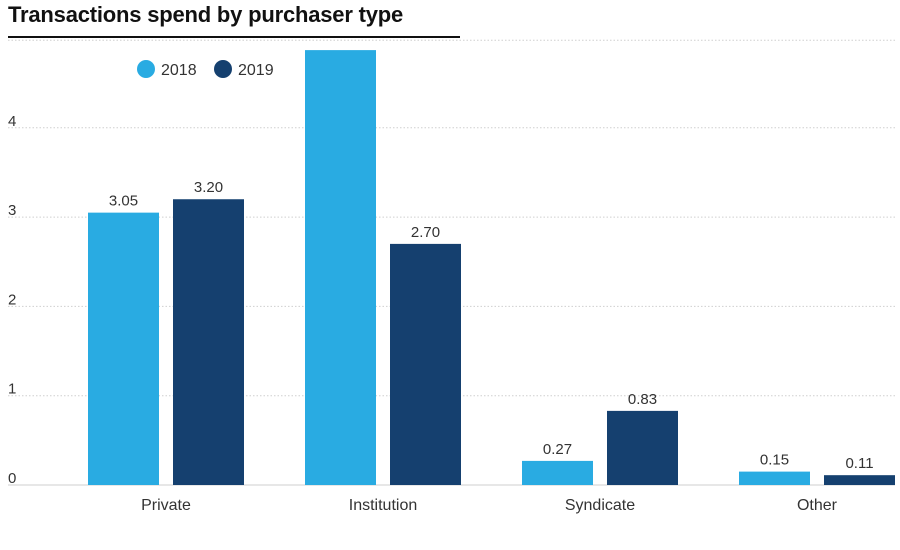 The height and width of the screenshot is (550, 900). Describe the element at coordinates (208, 342) in the screenshot. I see `bar-private-2019` at that location.